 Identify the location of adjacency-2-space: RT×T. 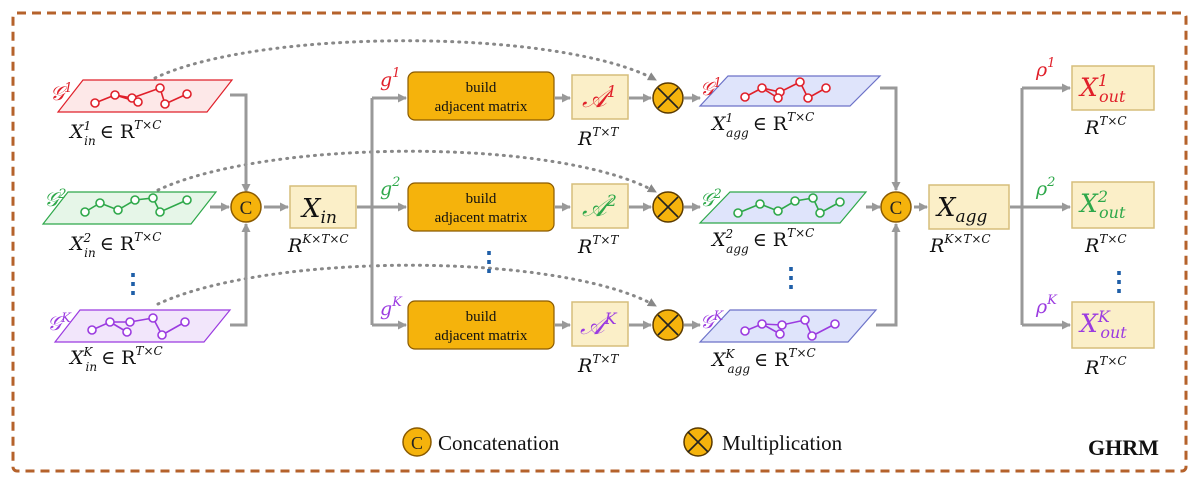
(598, 245).